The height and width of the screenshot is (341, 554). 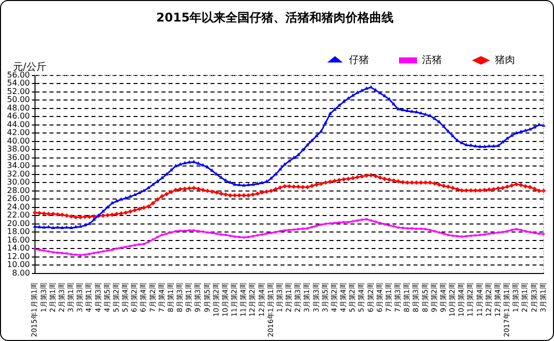 I want to click on y-tick-label: 32.00, so click(x=18, y=173).